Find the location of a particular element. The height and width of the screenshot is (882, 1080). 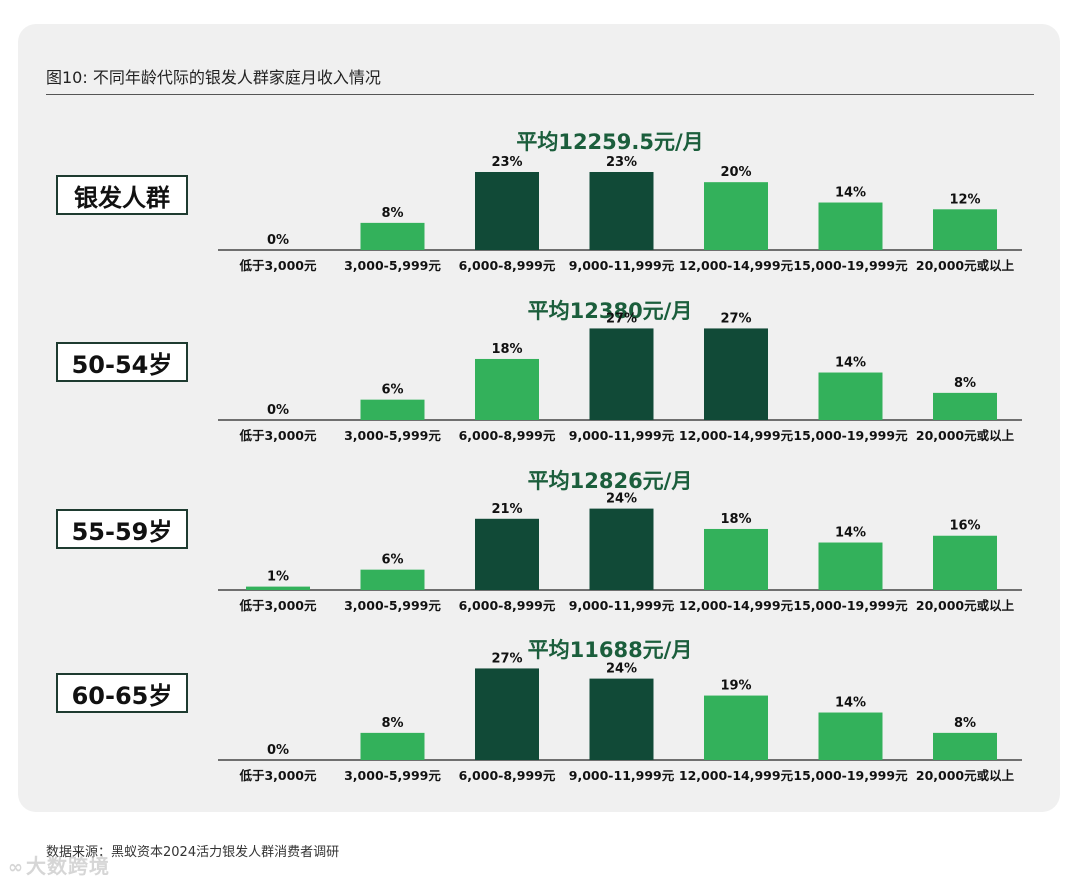

watermark: ∞ 大数跨境 is located at coordinates (59, 864).